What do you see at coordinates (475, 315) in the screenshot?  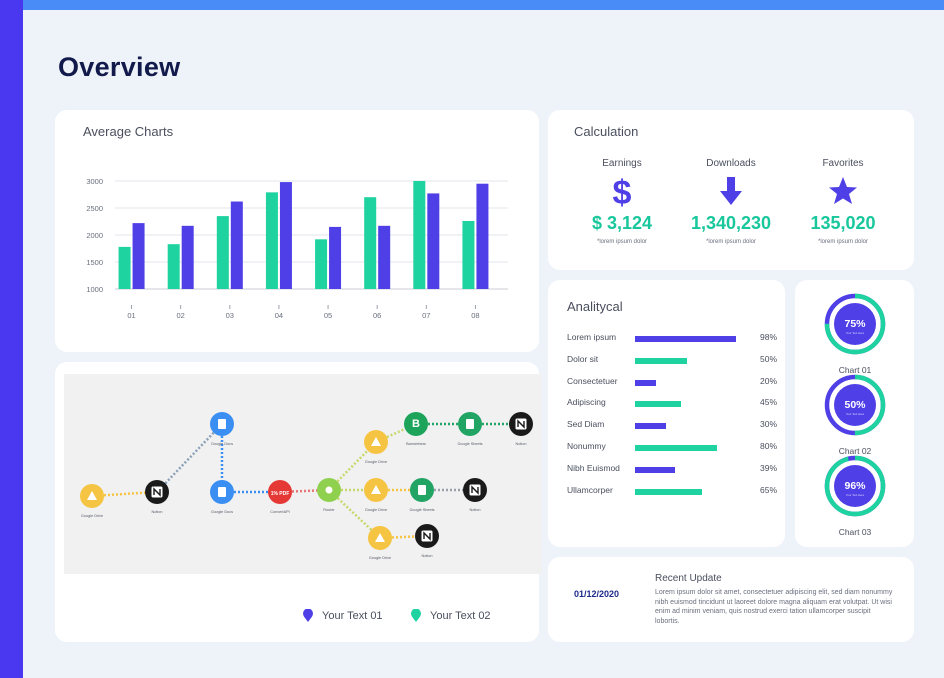 I see `x-tick-label: 08` at bounding box center [475, 315].